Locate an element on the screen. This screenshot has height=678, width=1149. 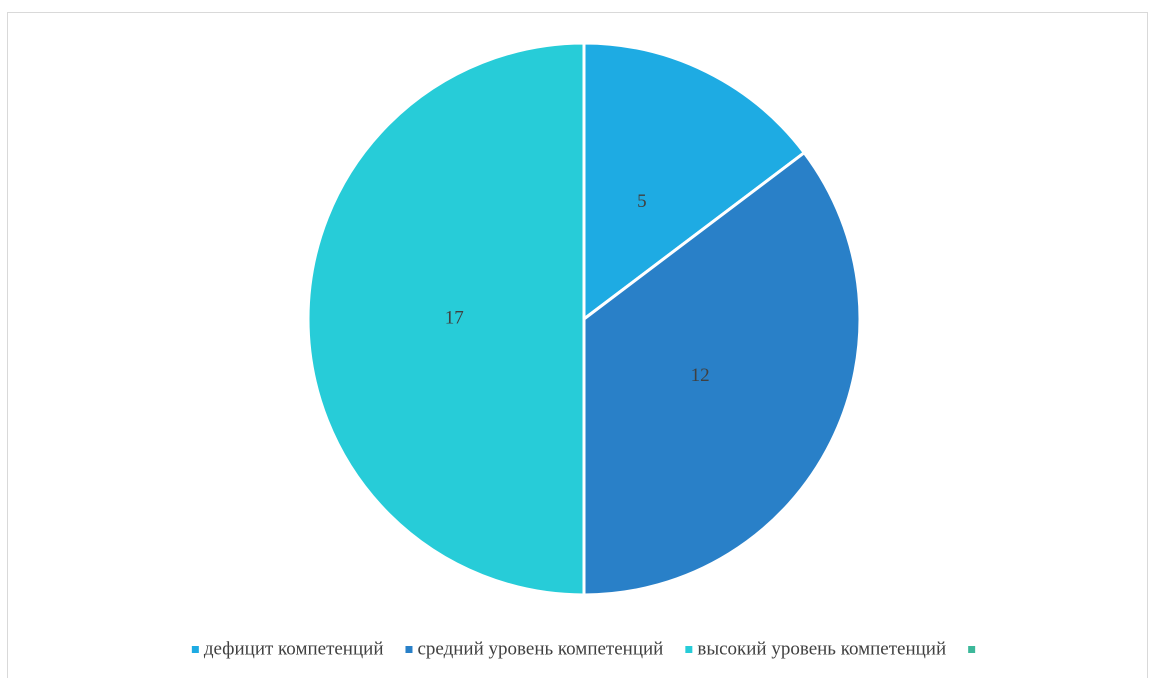
data-label: 17 is located at coordinates (454, 317).